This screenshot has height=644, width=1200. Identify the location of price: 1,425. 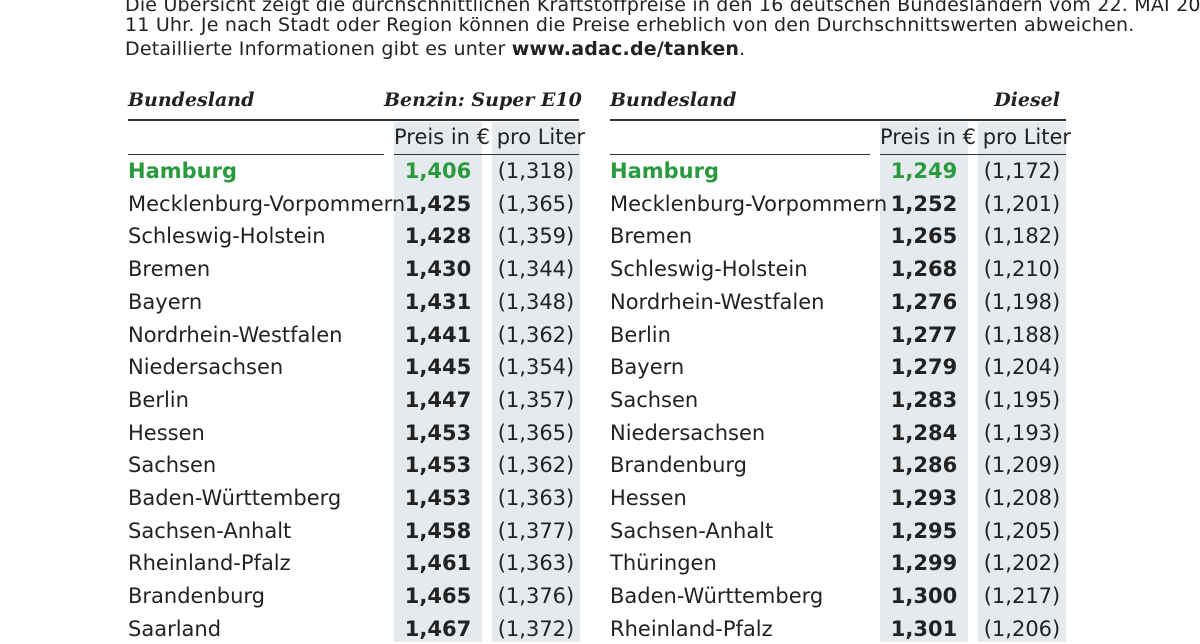
(438, 203).